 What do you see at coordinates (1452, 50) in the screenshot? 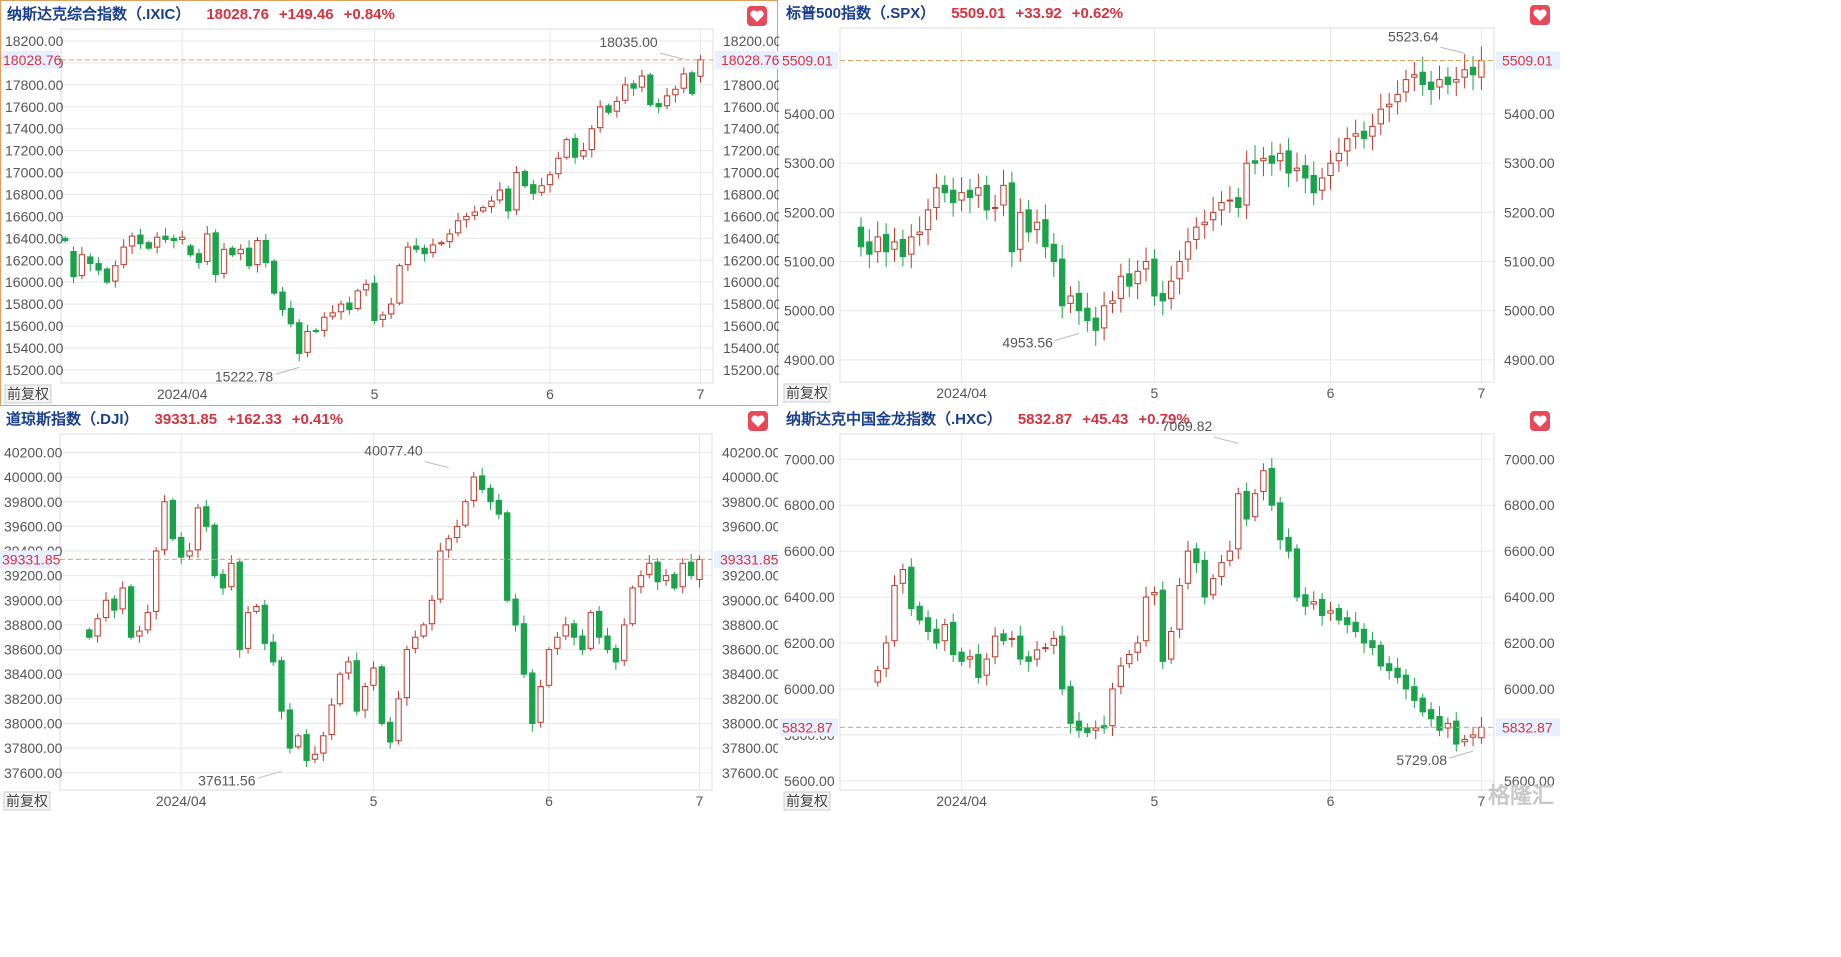
I see `high-annotation-line` at bounding box center [1452, 50].